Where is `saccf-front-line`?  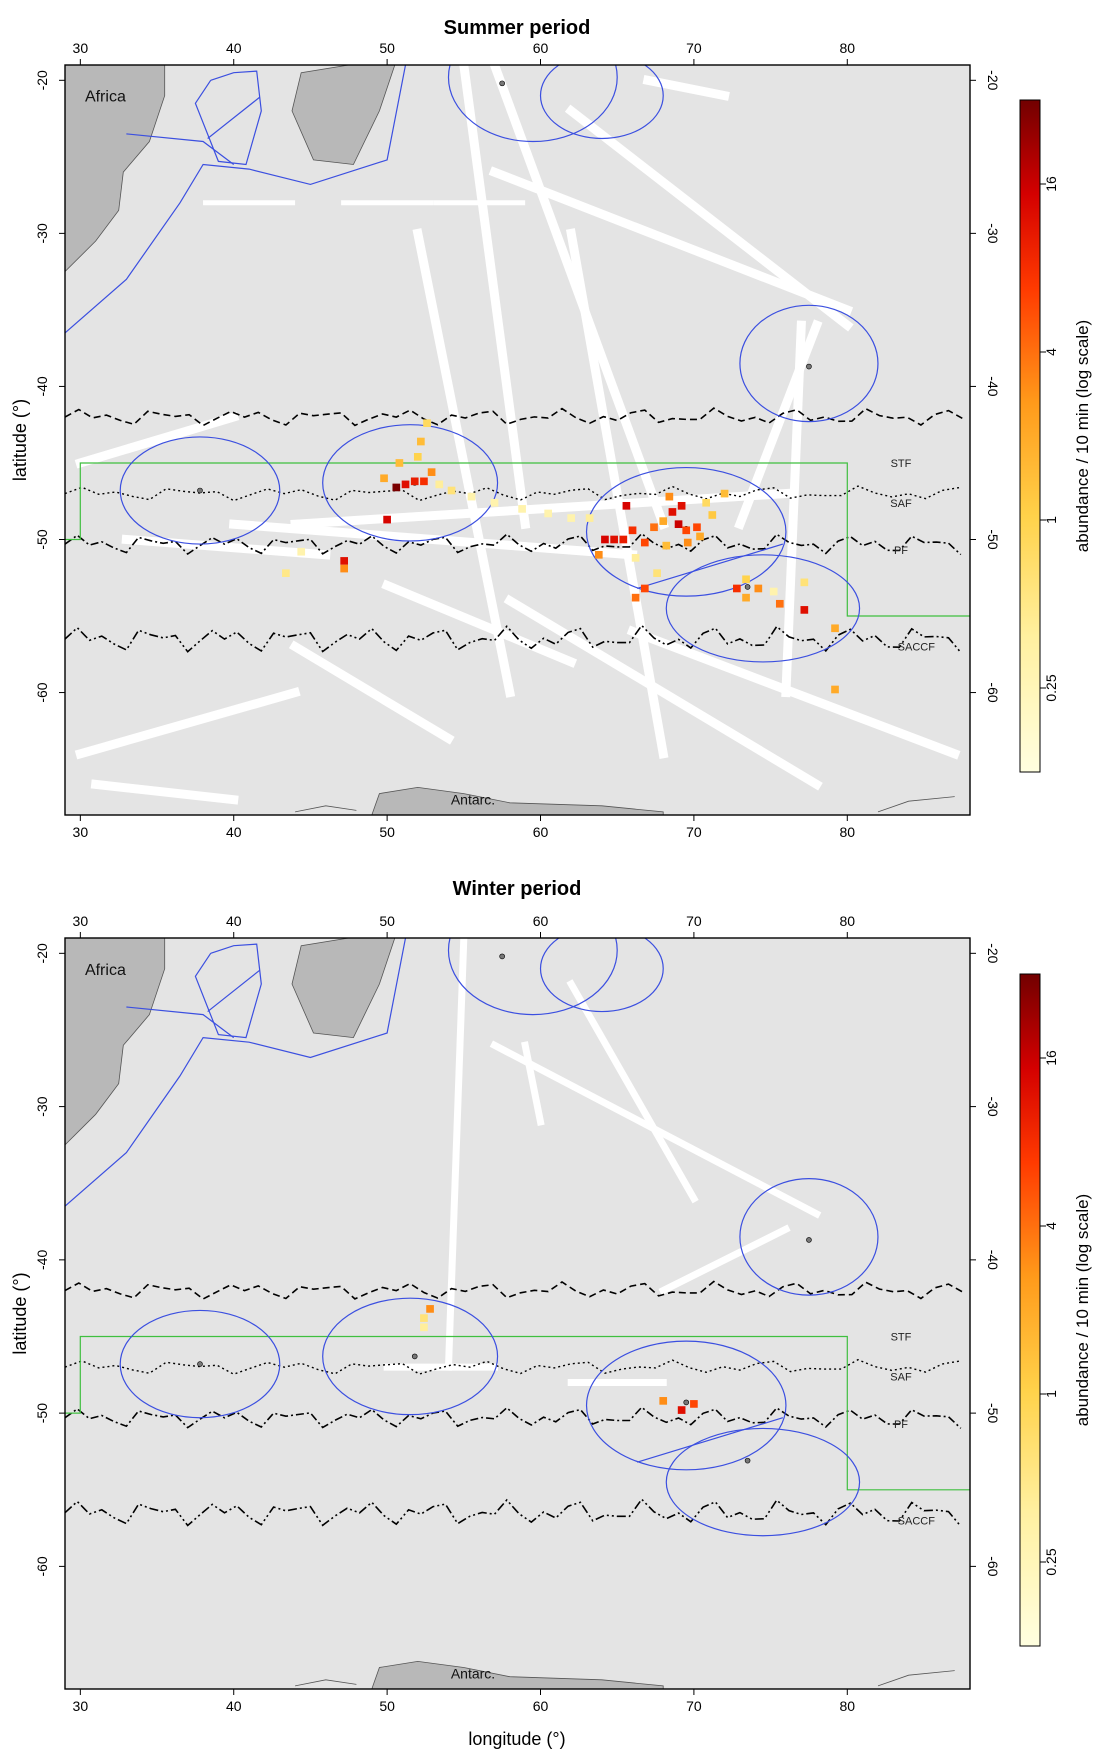 saccf-front-line is located at coordinates (513, 639).